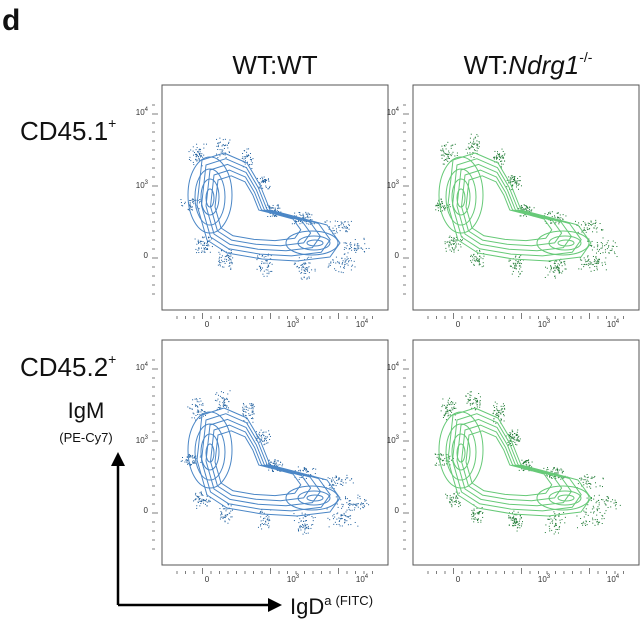 Image resolution: width=640 pixels, height=626 pixels. Describe the element at coordinates (68, 366) in the screenshot. I see `row-label: CD45.2+` at that location.